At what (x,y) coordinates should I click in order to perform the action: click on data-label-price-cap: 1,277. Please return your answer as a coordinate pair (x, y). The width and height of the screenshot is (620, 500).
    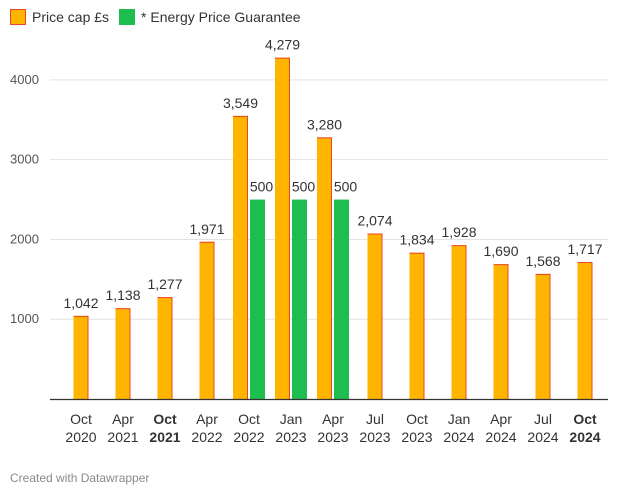
    Looking at the image, I should click on (164, 284).